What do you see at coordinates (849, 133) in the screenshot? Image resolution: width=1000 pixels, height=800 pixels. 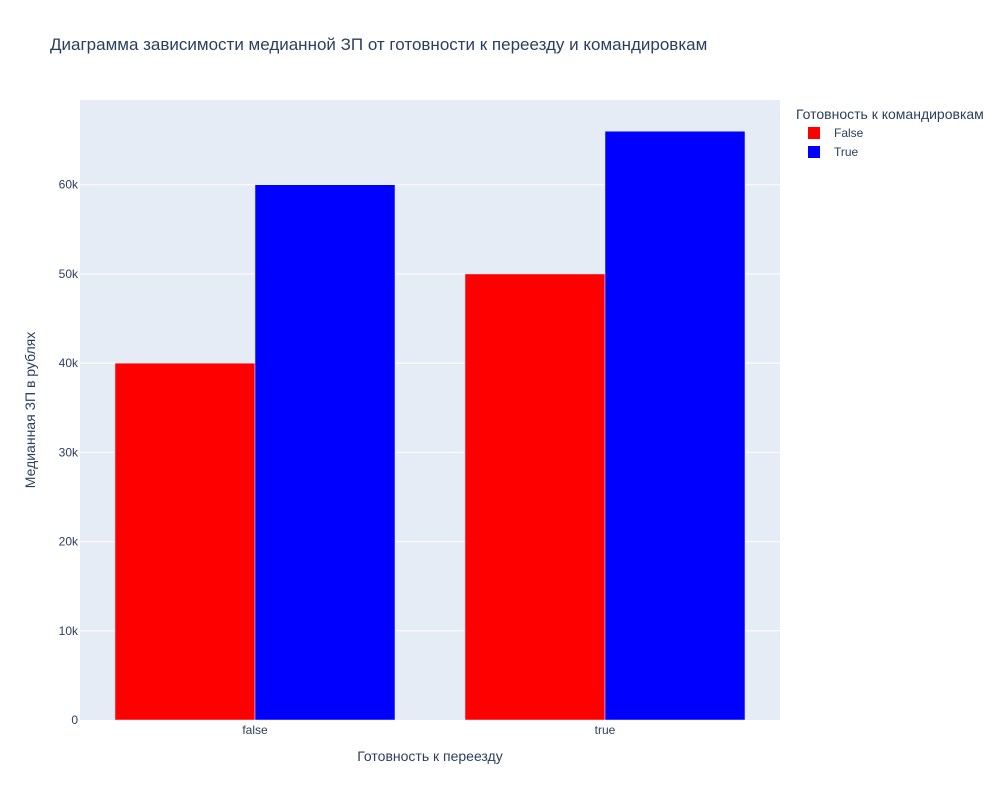 I see `legend-label-false: False` at bounding box center [849, 133].